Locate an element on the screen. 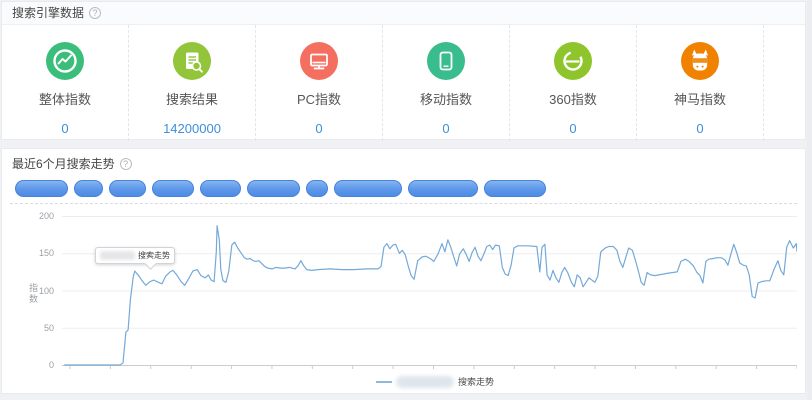  document-search-icon is located at coordinates (192, 61).